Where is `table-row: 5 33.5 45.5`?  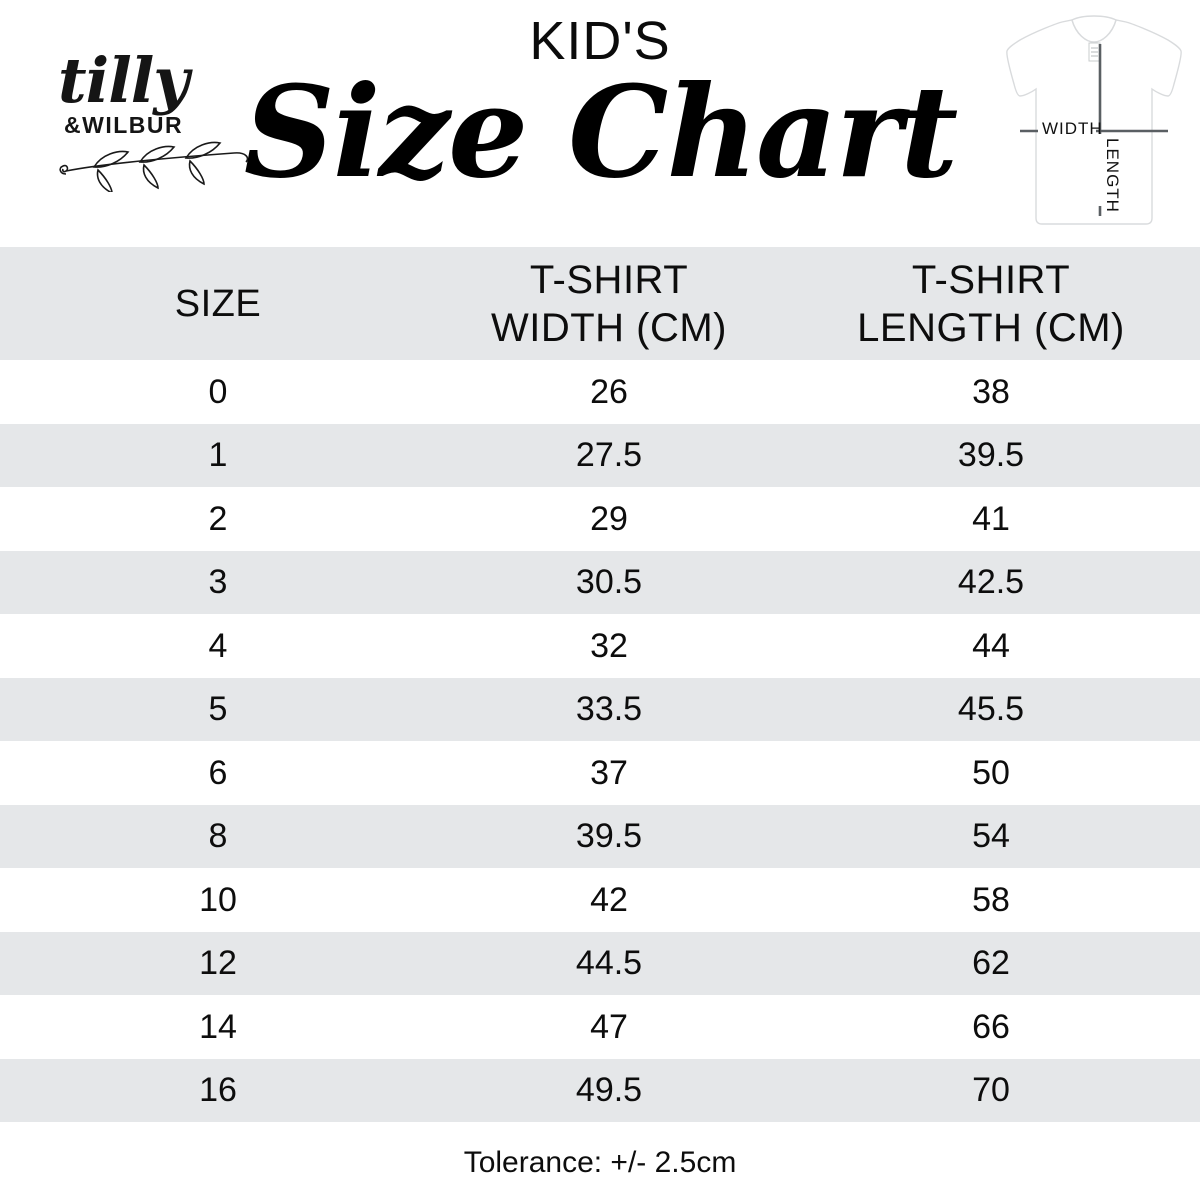 table-row: 5 33.5 45.5 is located at coordinates (600, 709).